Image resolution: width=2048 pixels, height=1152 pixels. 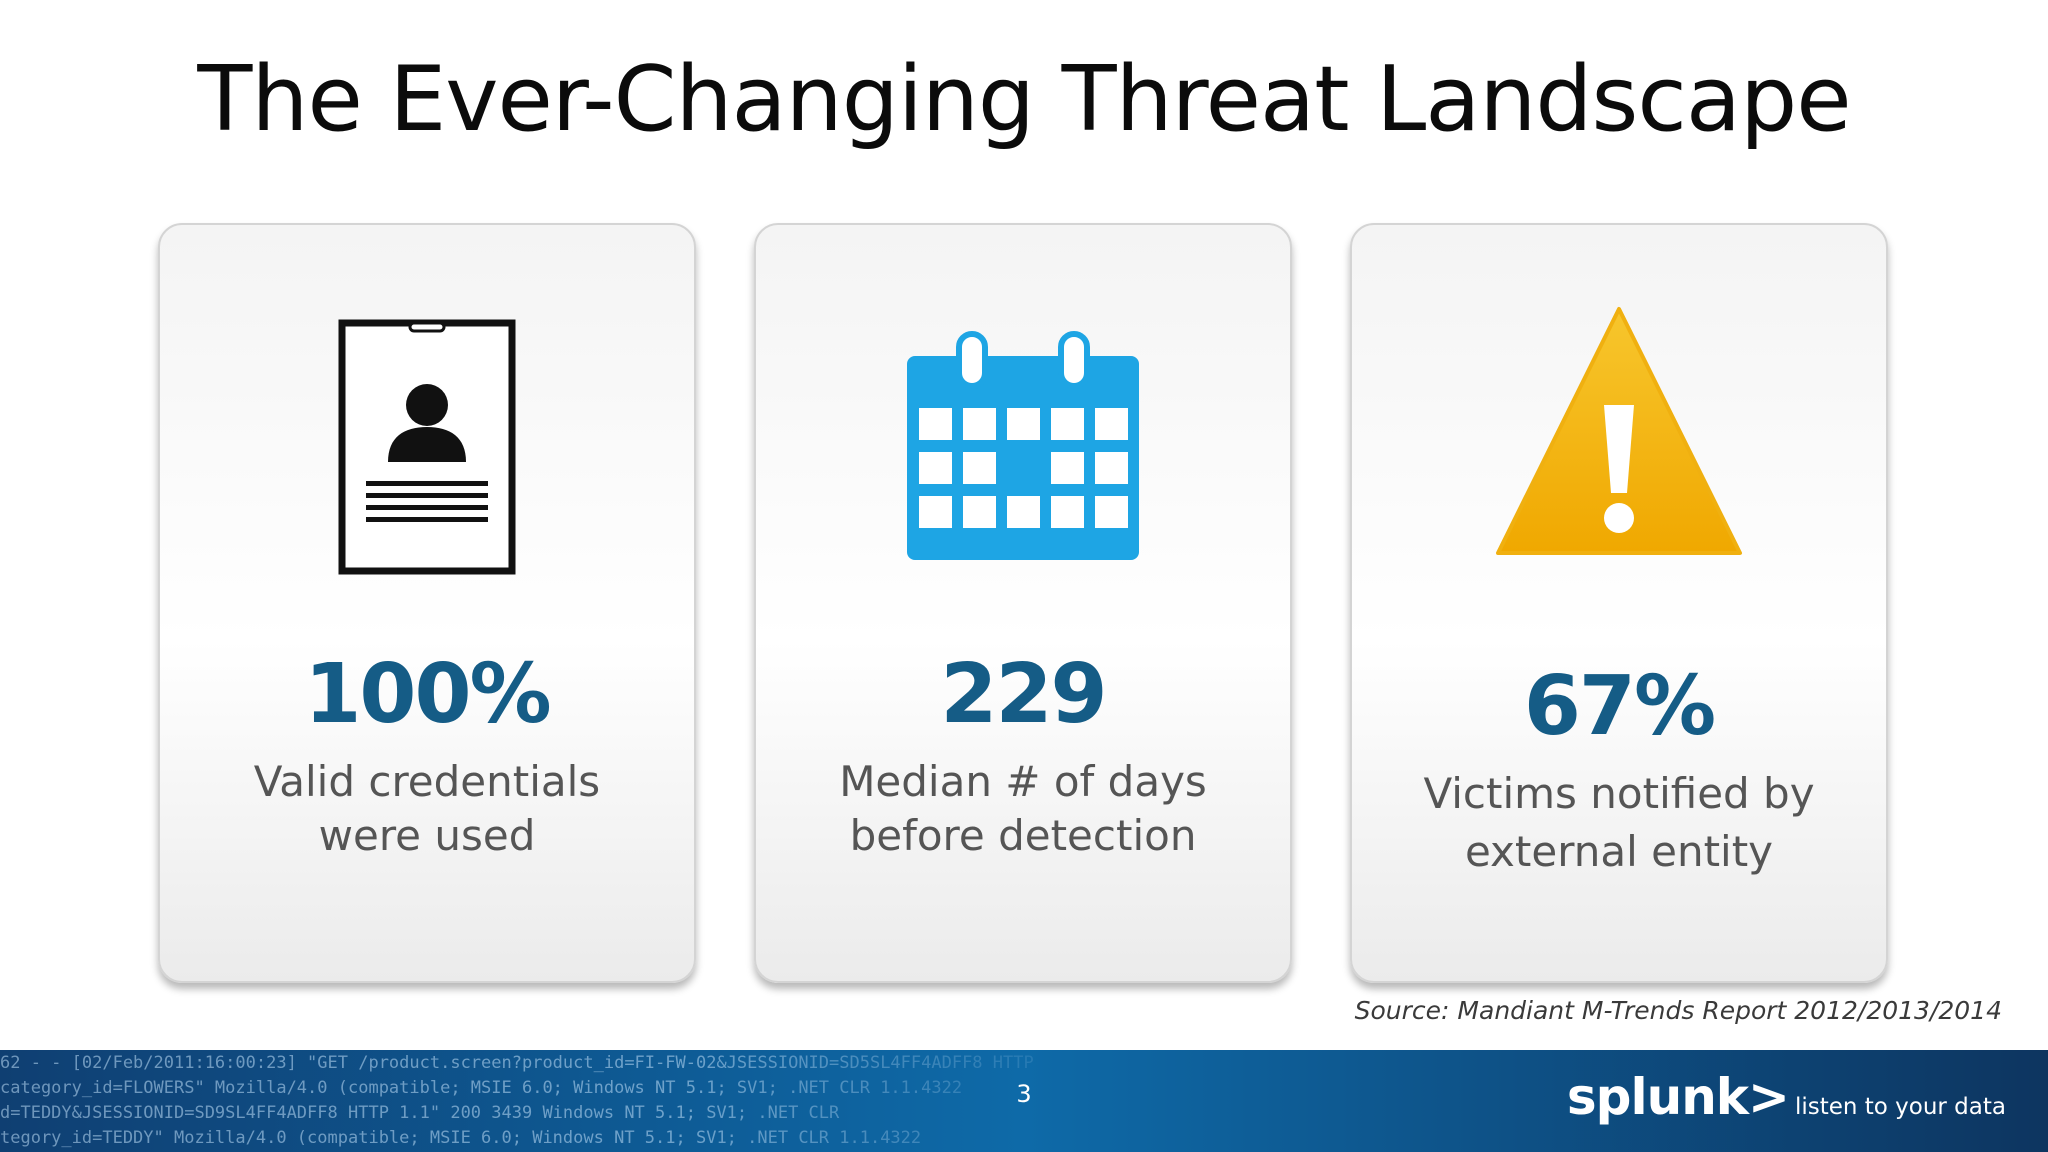 What do you see at coordinates (1619, 823) in the screenshot?
I see `stat-description: Victims notified by external entity` at bounding box center [1619, 823].